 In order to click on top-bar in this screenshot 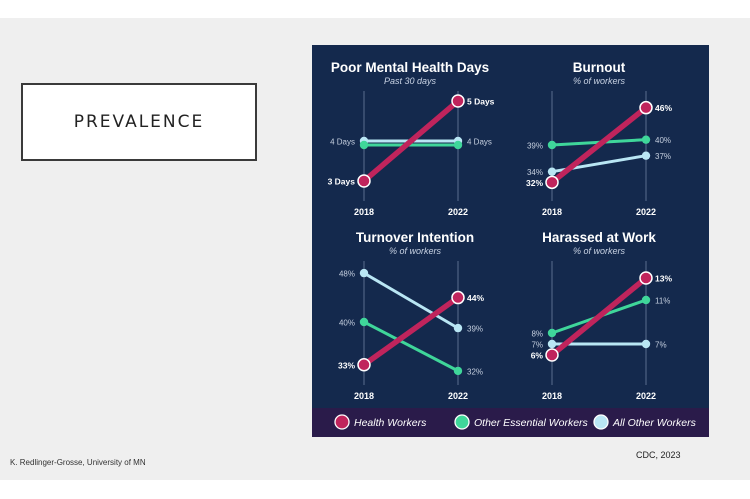, I will do `click(375, 9)`.